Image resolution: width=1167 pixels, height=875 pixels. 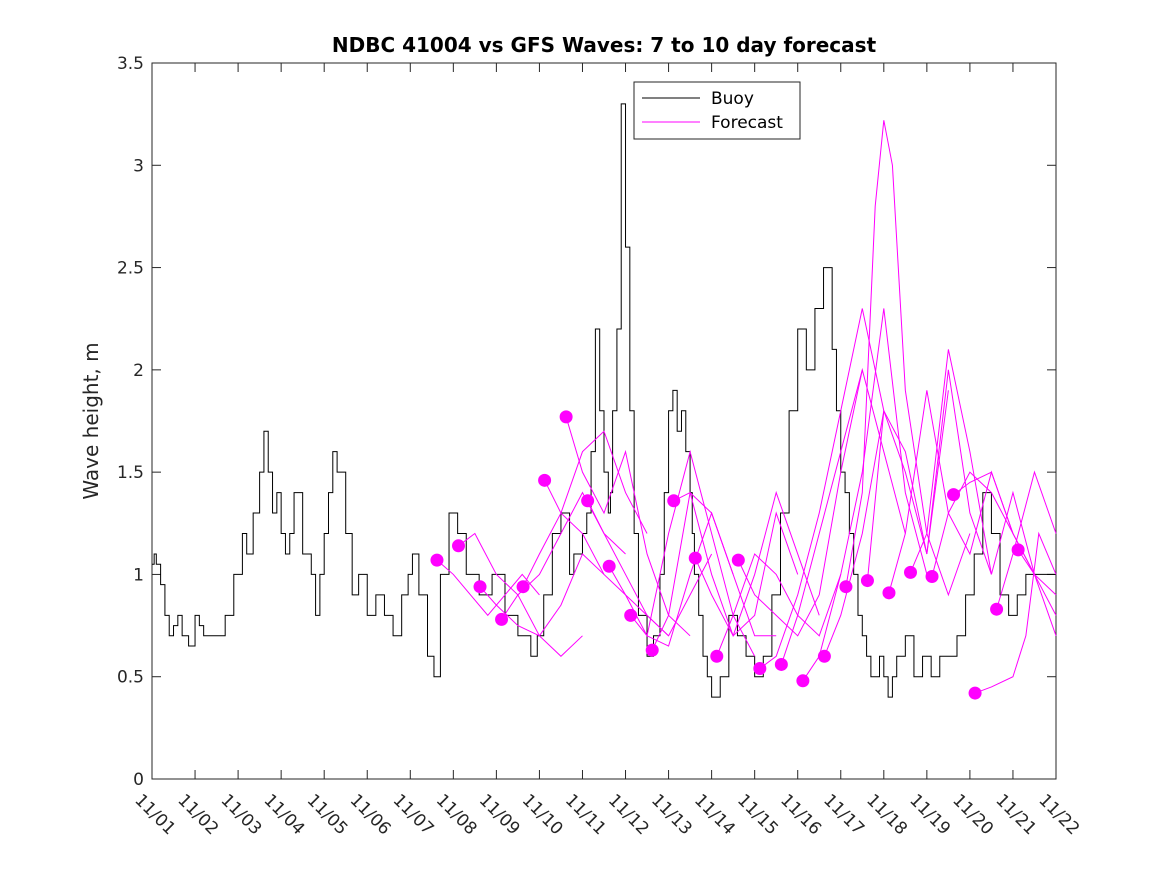 What do you see at coordinates (130, 269) in the screenshot?
I see `y-tick-label: 2.5` at bounding box center [130, 269].